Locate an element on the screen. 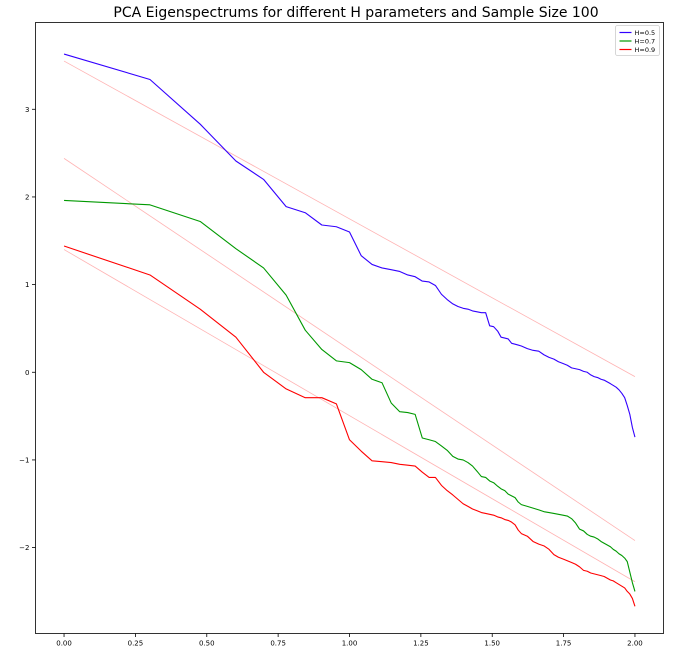 The image size is (682, 650). x-tick-label: 1.50 is located at coordinates (492, 644).